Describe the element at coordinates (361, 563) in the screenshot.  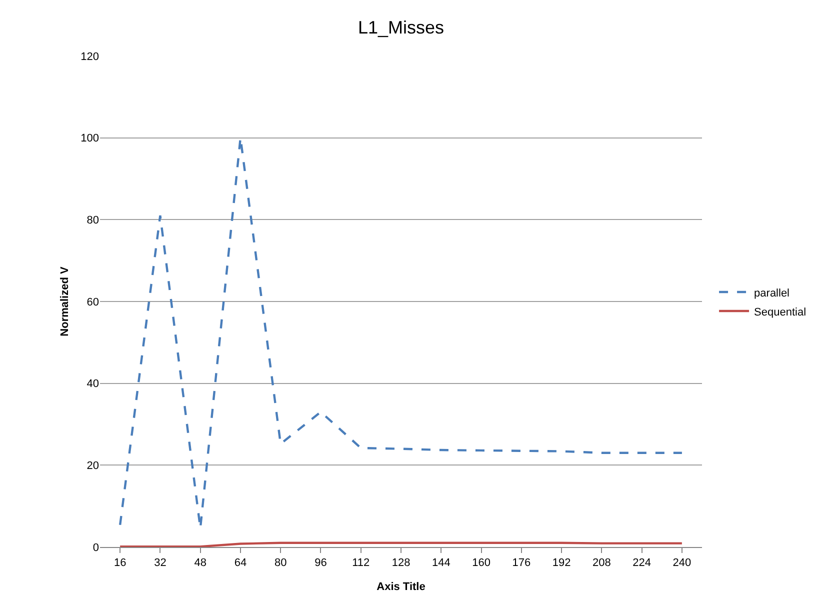
I see `x-tick-label: 112` at that location.